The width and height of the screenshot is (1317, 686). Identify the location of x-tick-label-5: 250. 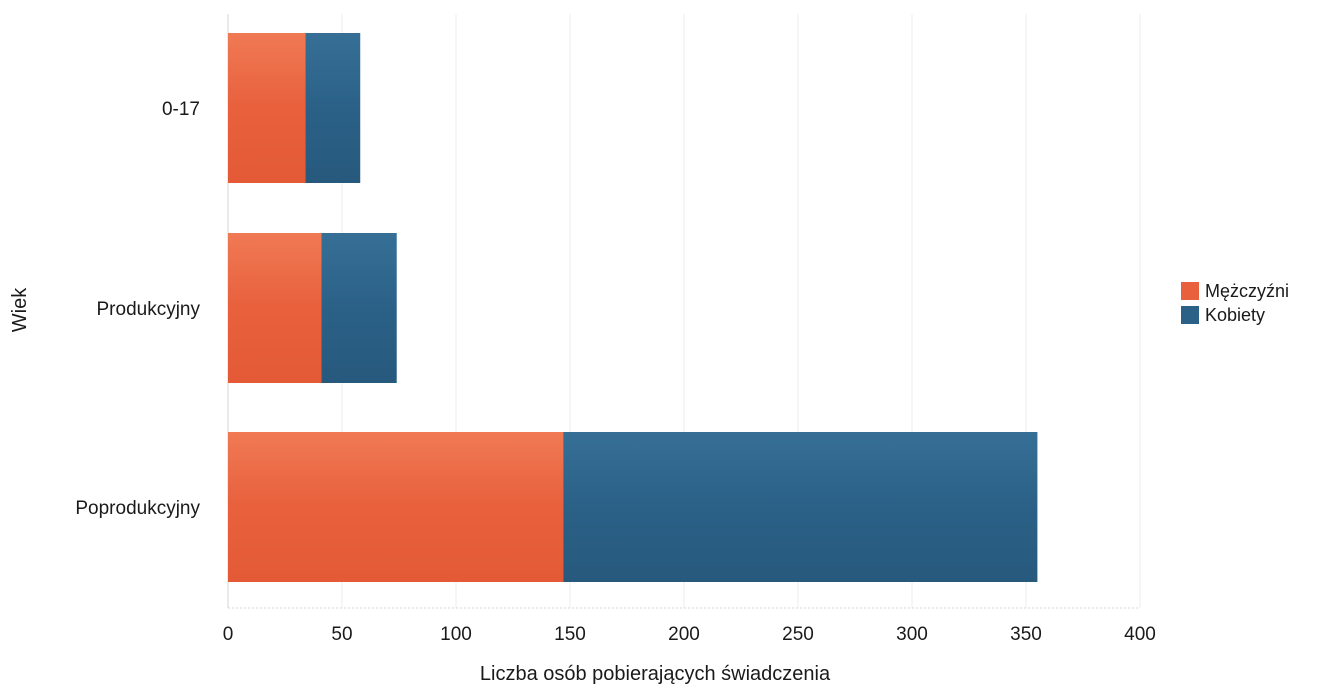
(798, 634).